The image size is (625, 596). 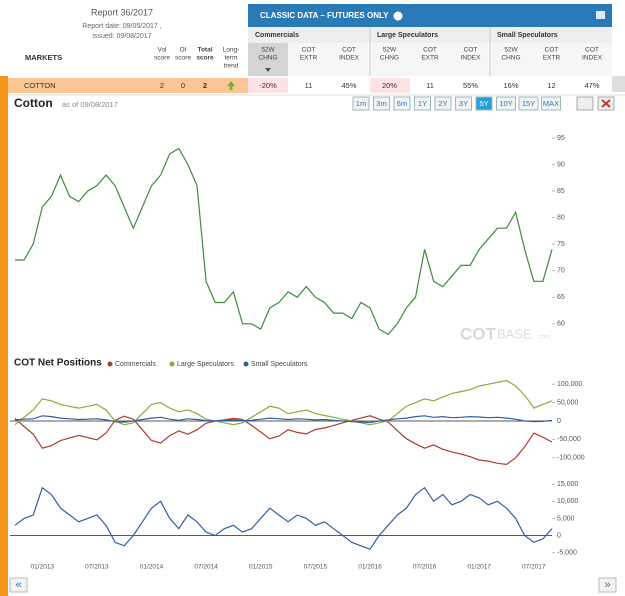 I want to click on y-tick-label: 10,000, so click(x=568, y=501).